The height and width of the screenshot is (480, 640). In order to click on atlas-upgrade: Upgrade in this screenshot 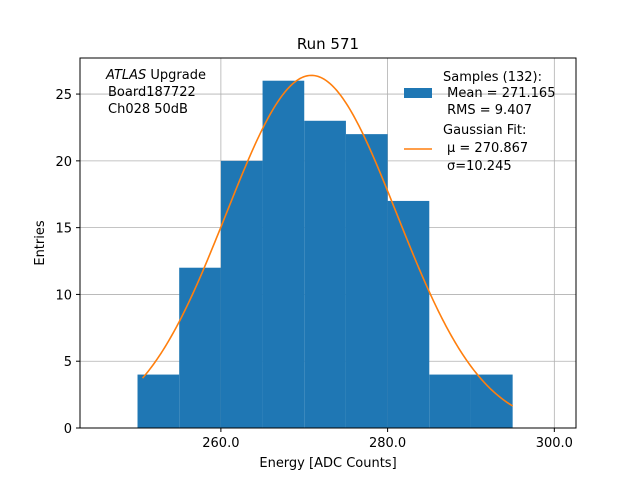, I will do `click(176, 75)`.